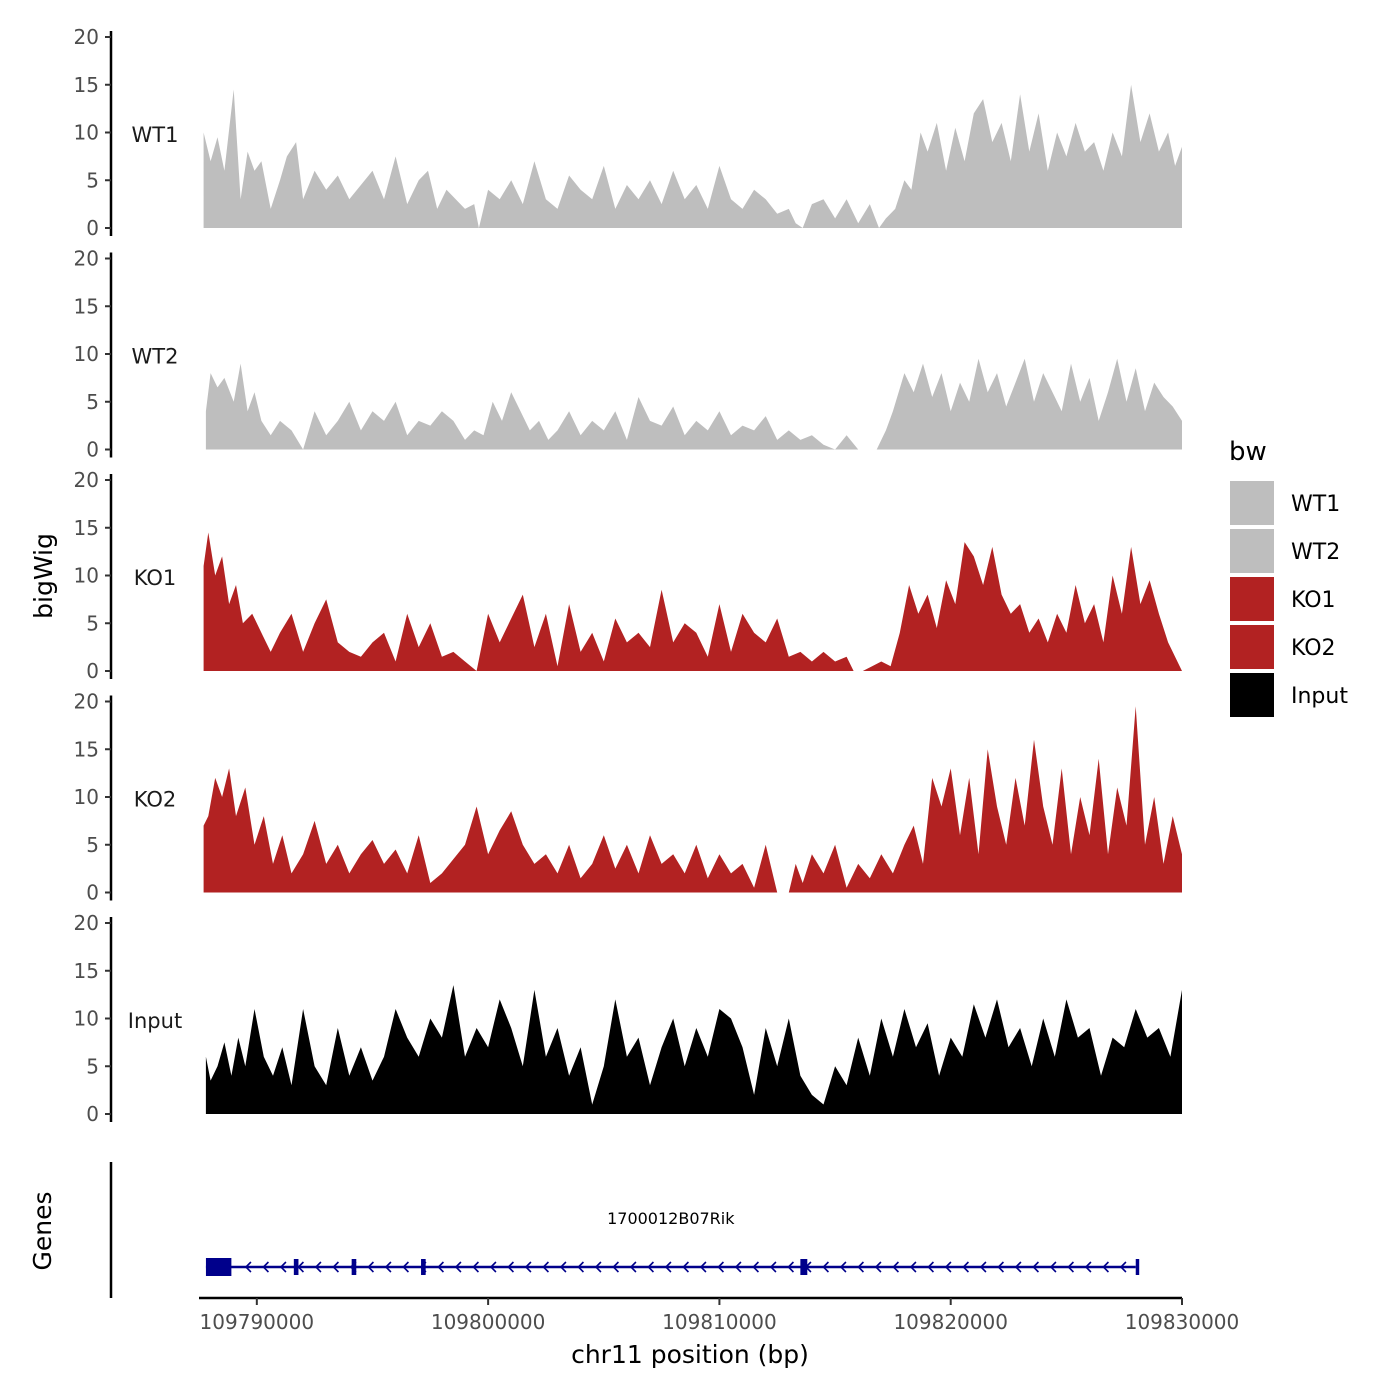 This screenshot has width=1400, height=1400. Describe the element at coordinates (1313, 600) in the screenshot. I see `legend-label-ko1: KO1` at that location.